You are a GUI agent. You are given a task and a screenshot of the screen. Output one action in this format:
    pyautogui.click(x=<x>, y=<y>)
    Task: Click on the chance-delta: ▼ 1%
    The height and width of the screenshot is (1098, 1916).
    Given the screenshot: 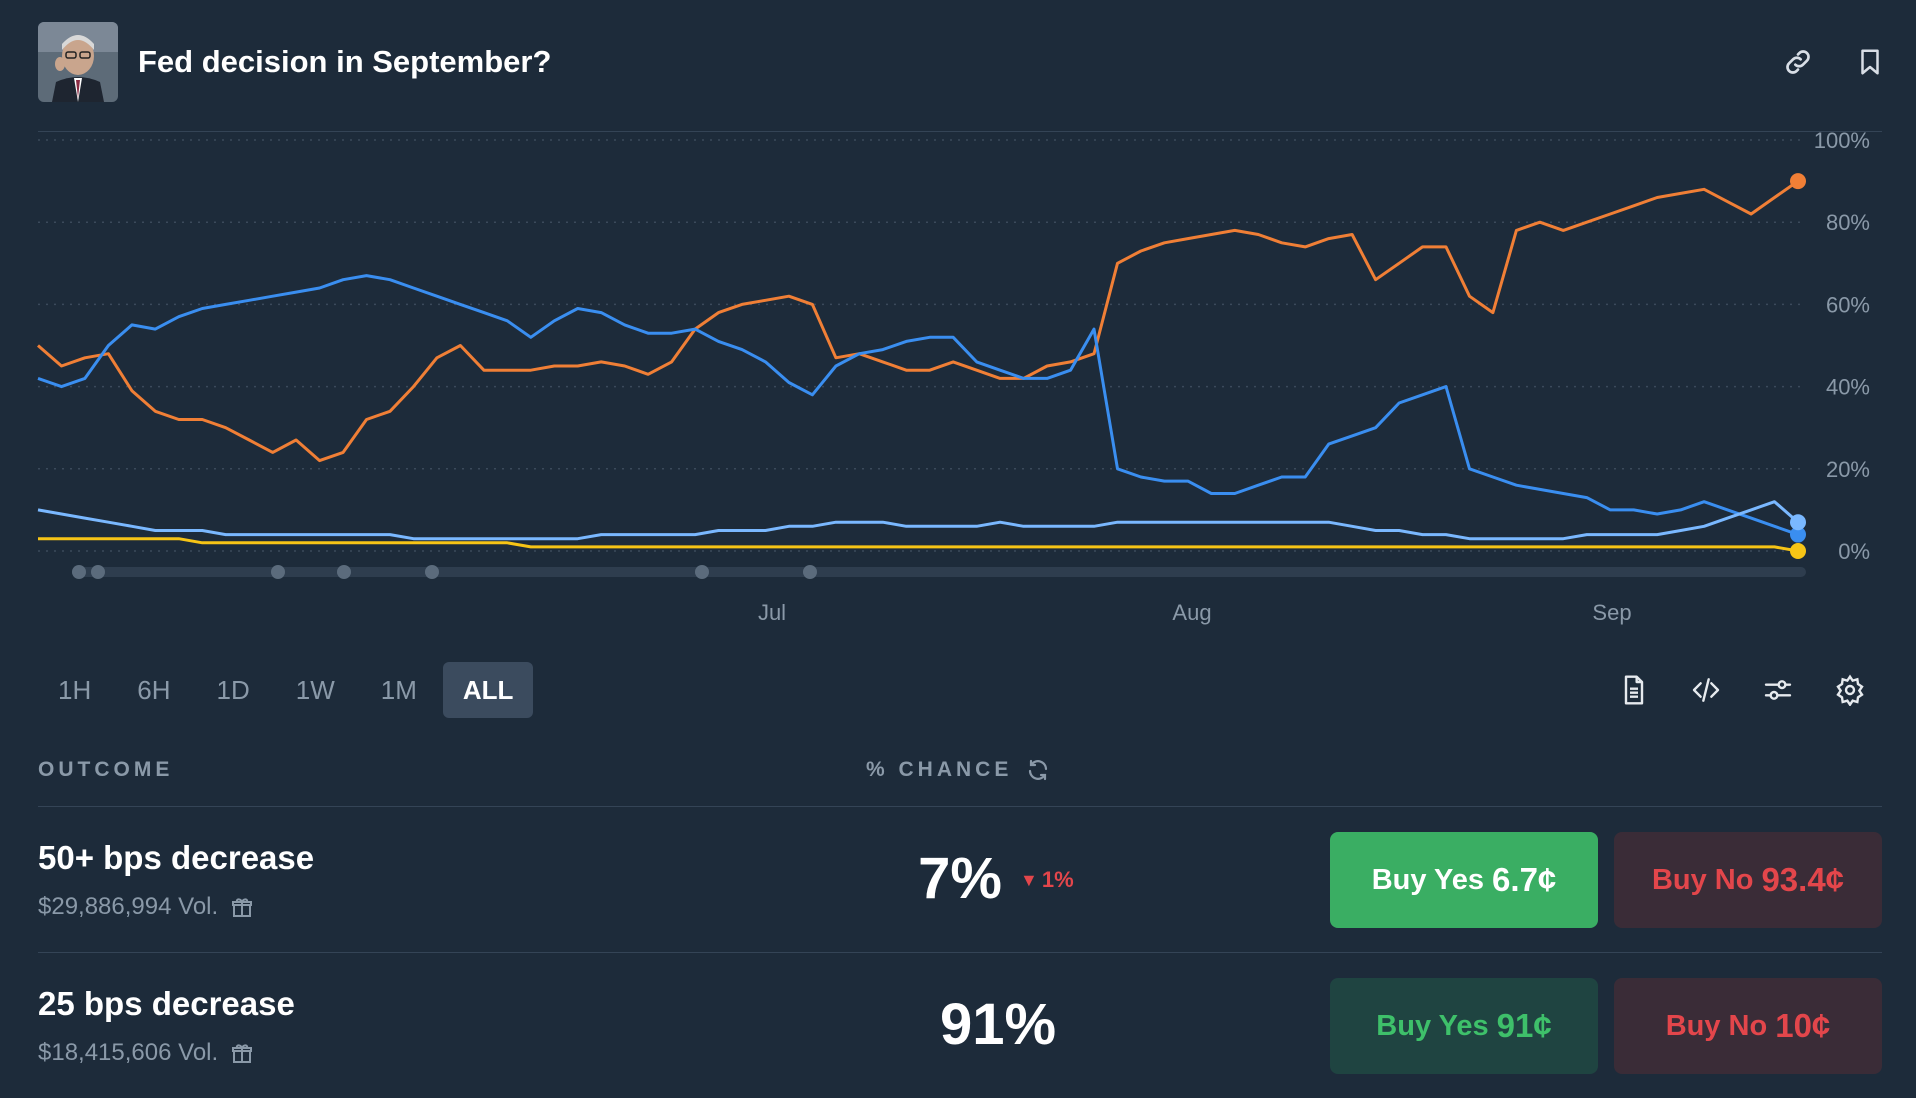 What is the action you would take?
    pyautogui.click(x=1047, y=880)
    